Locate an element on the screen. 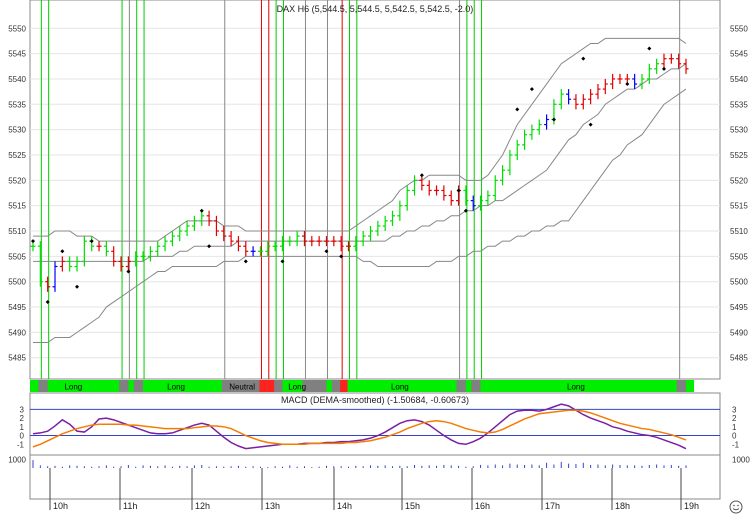 This screenshot has width=750, height=518. x-axis-ticks: 10h 11h 12h 13h 14h 15h 16h 17h 18h 19h is located at coordinates (374, 489).